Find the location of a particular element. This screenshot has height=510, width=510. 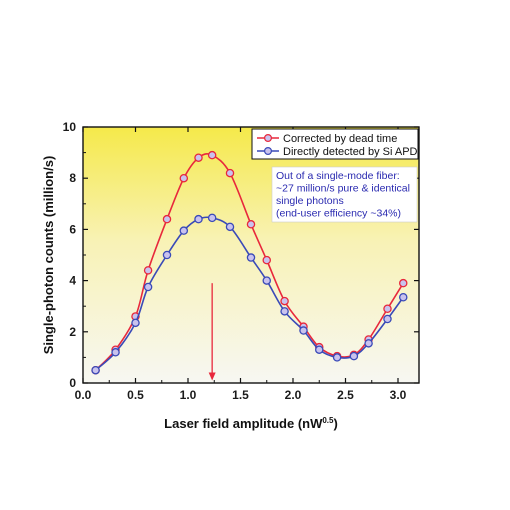

legend-label: Corrected by dead time is located at coordinates (340, 139).